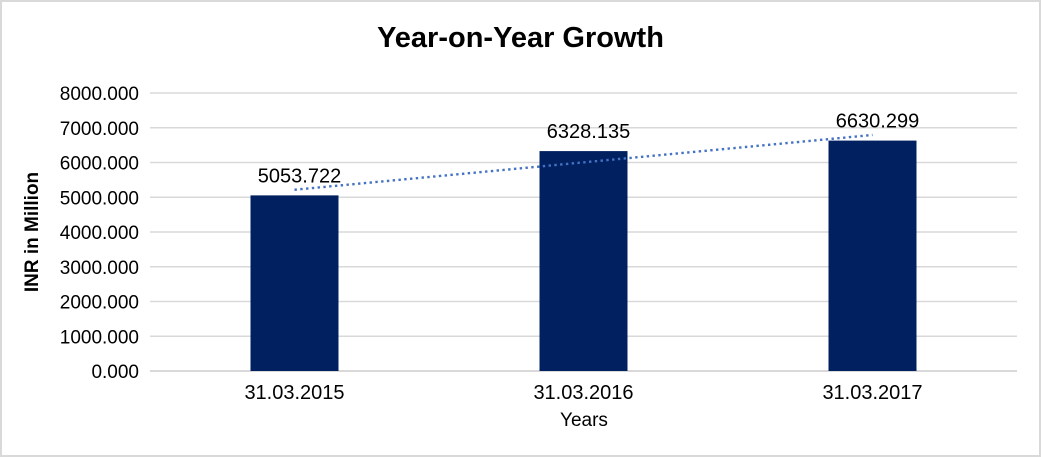  What do you see at coordinates (299, 176) in the screenshot?
I see `bar-data-label: 5053.722` at bounding box center [299, 176].